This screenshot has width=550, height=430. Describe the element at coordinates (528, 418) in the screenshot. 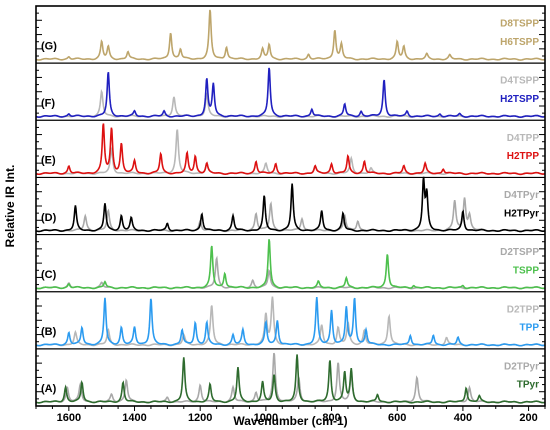

I see `x-tick-label: 200` at that location.